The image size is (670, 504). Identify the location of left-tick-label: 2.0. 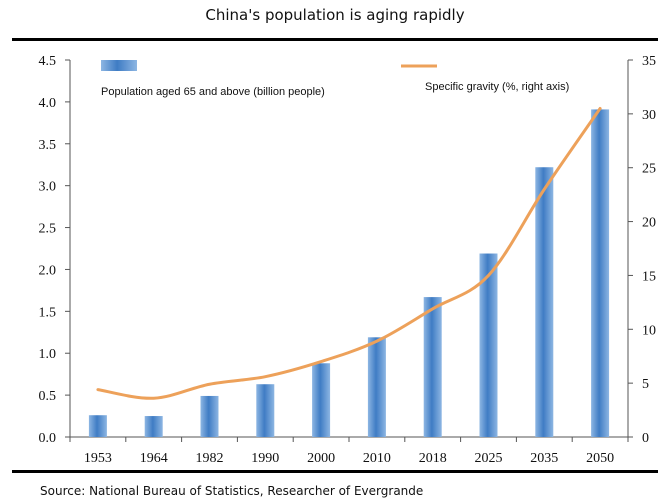
(48, 270).